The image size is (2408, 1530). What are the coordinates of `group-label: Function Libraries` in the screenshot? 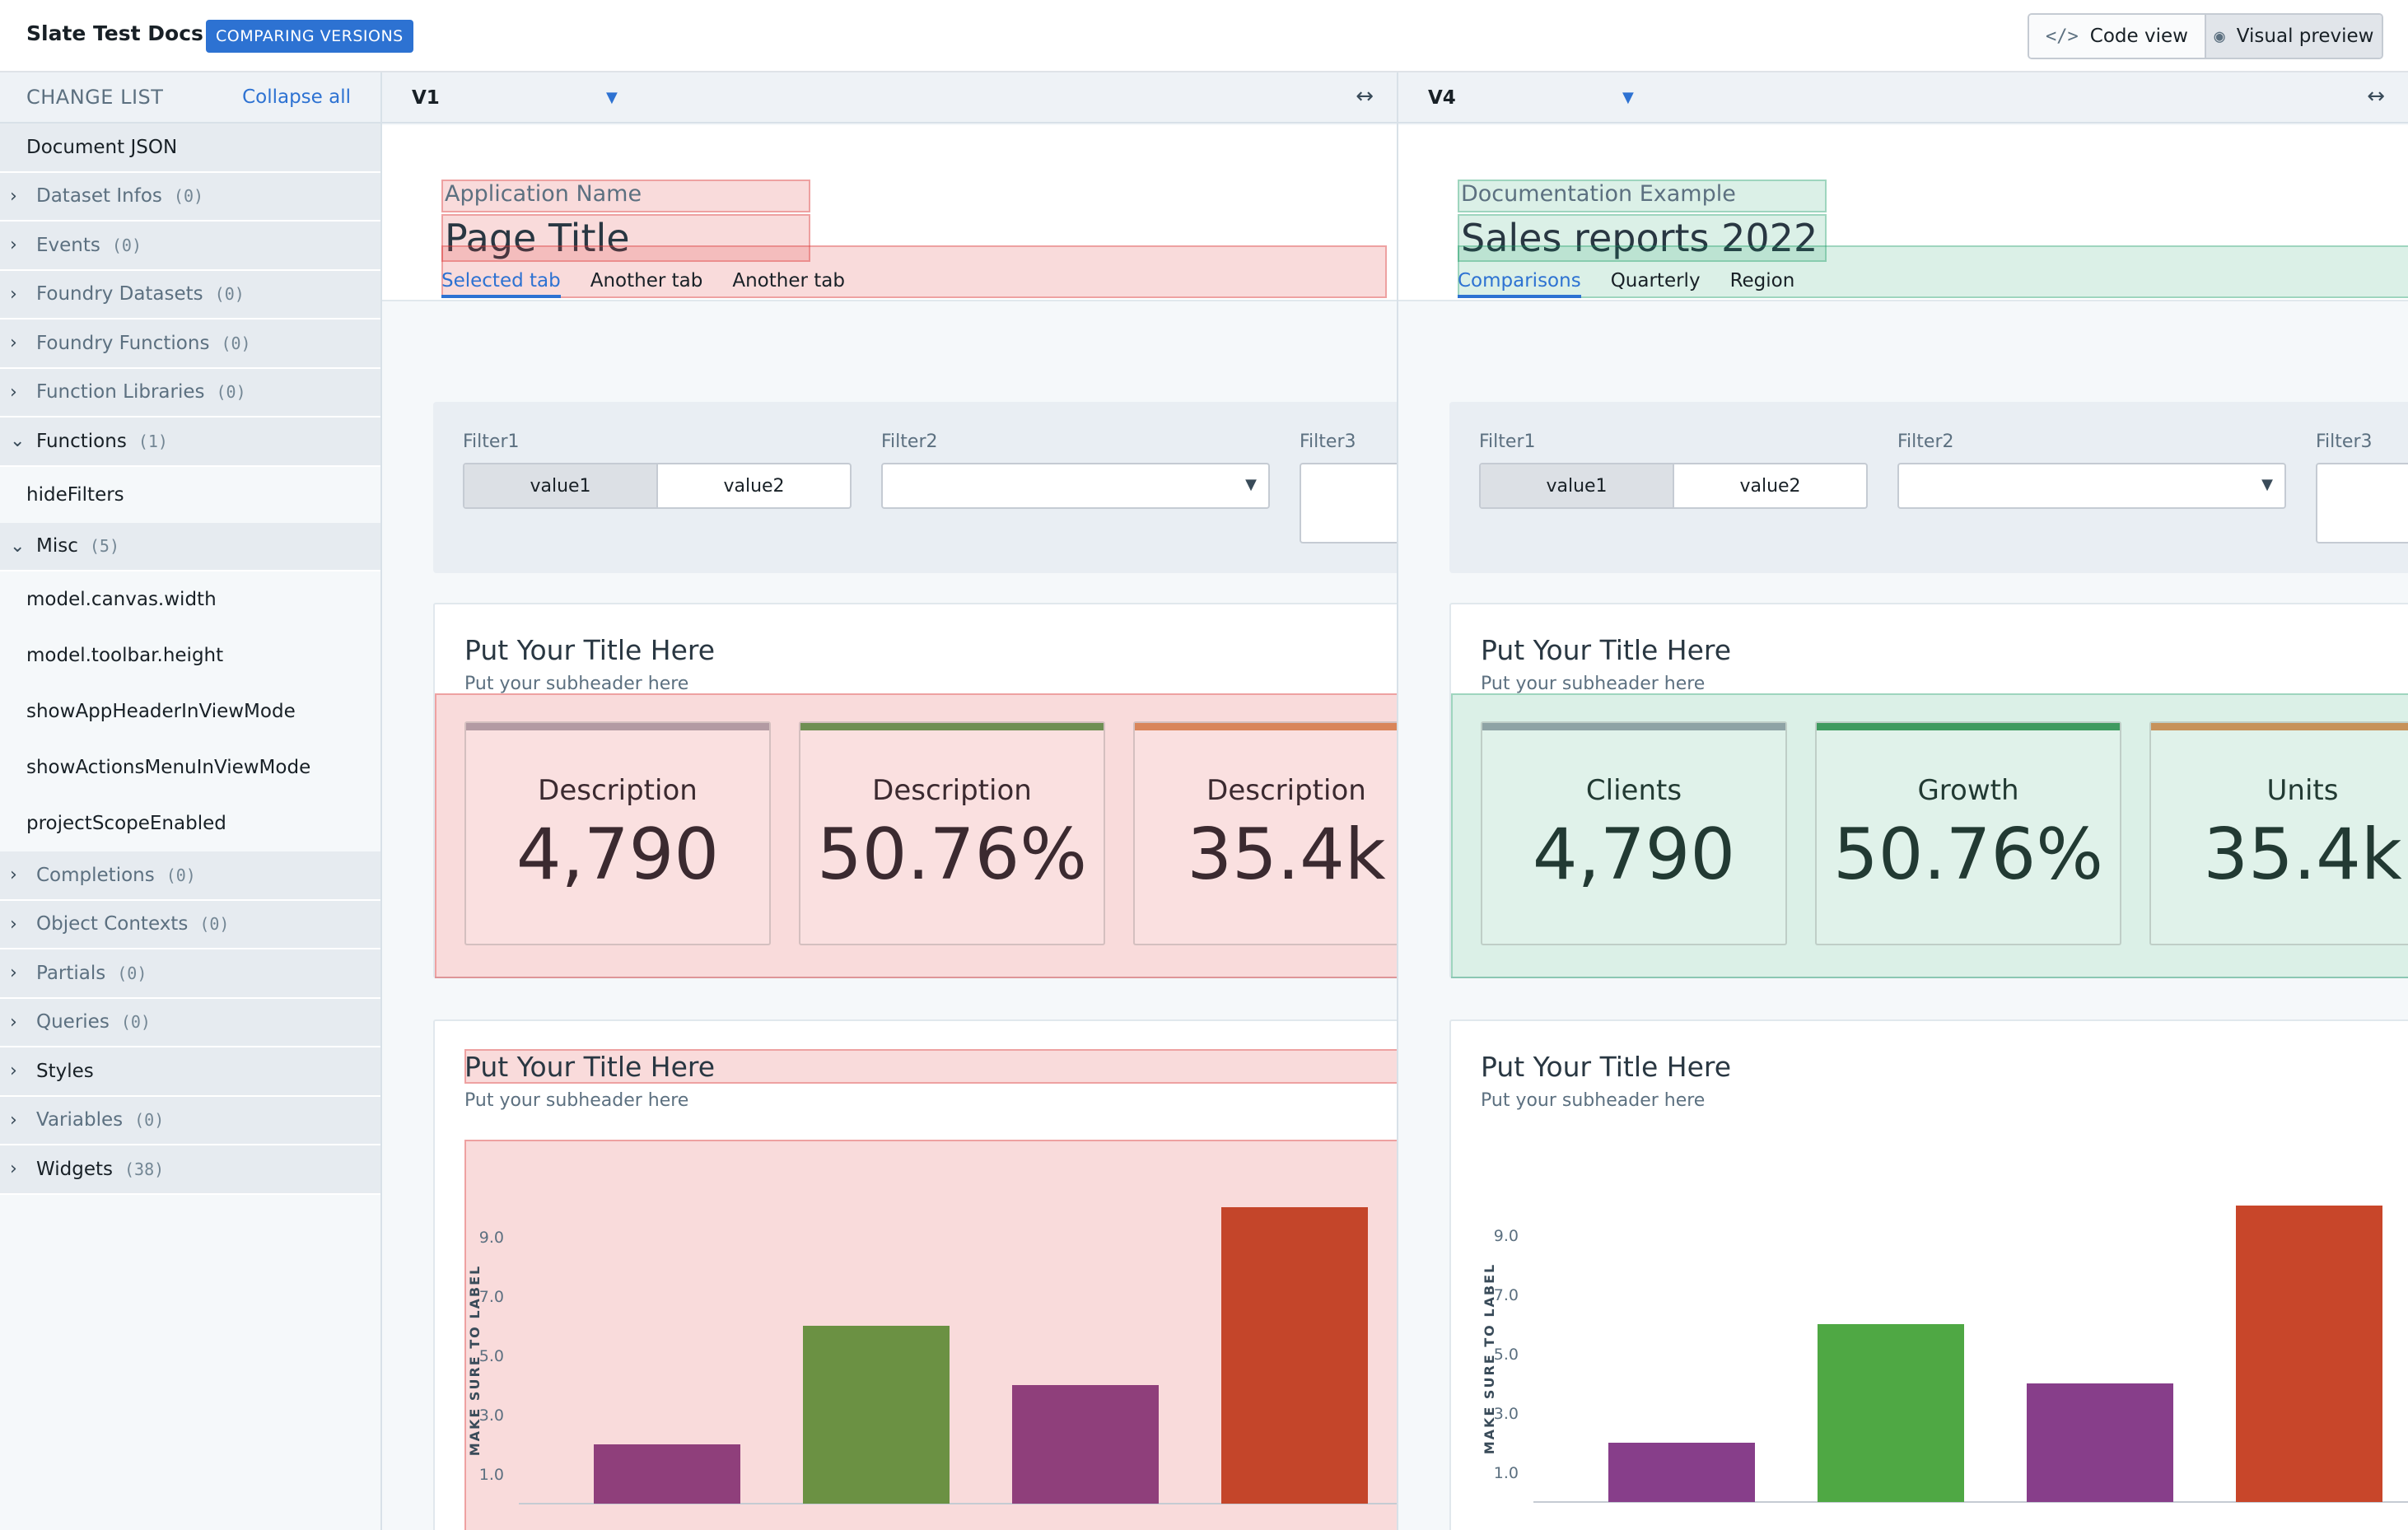 It's located at (120, 392).